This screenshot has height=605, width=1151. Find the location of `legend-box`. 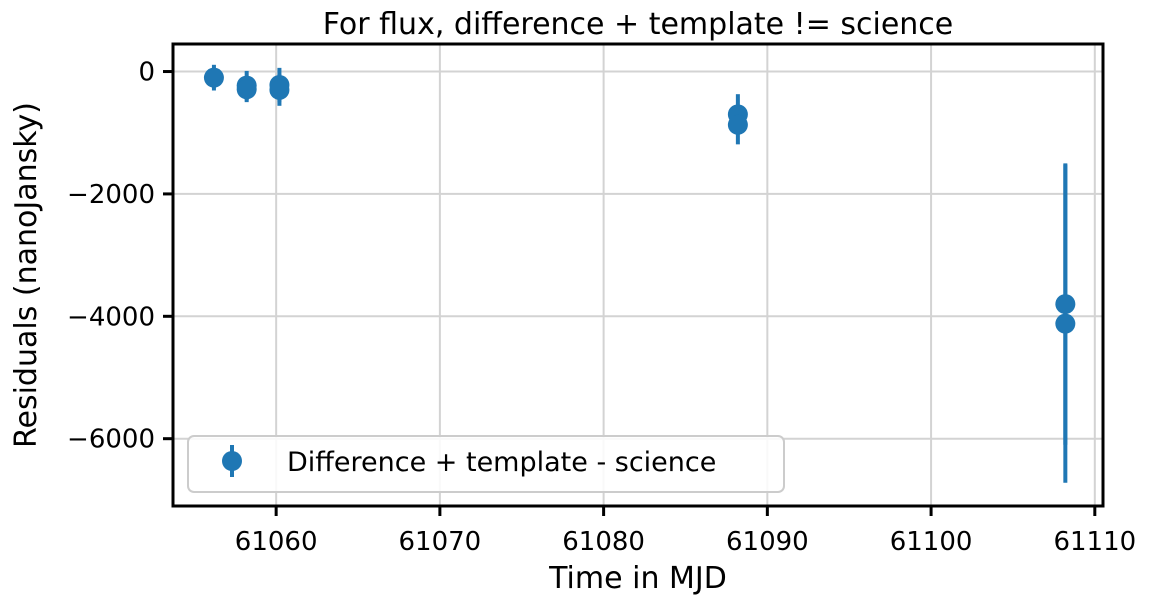

legend-box is located at coordinates (486, 464).